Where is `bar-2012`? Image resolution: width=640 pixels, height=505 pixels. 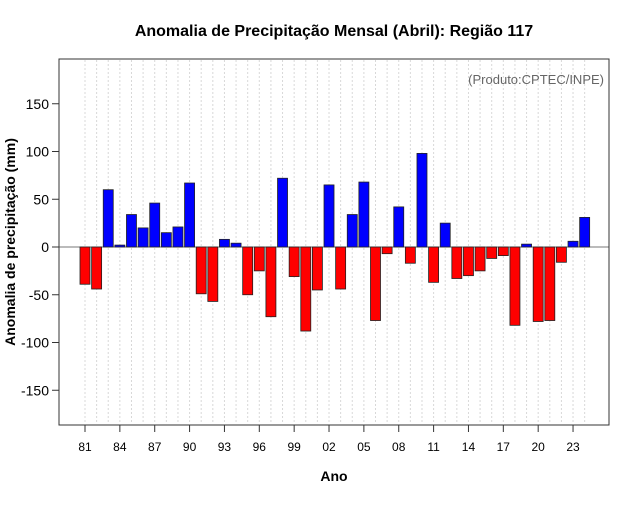 bar-2012 is located at coordinates (445, 235).